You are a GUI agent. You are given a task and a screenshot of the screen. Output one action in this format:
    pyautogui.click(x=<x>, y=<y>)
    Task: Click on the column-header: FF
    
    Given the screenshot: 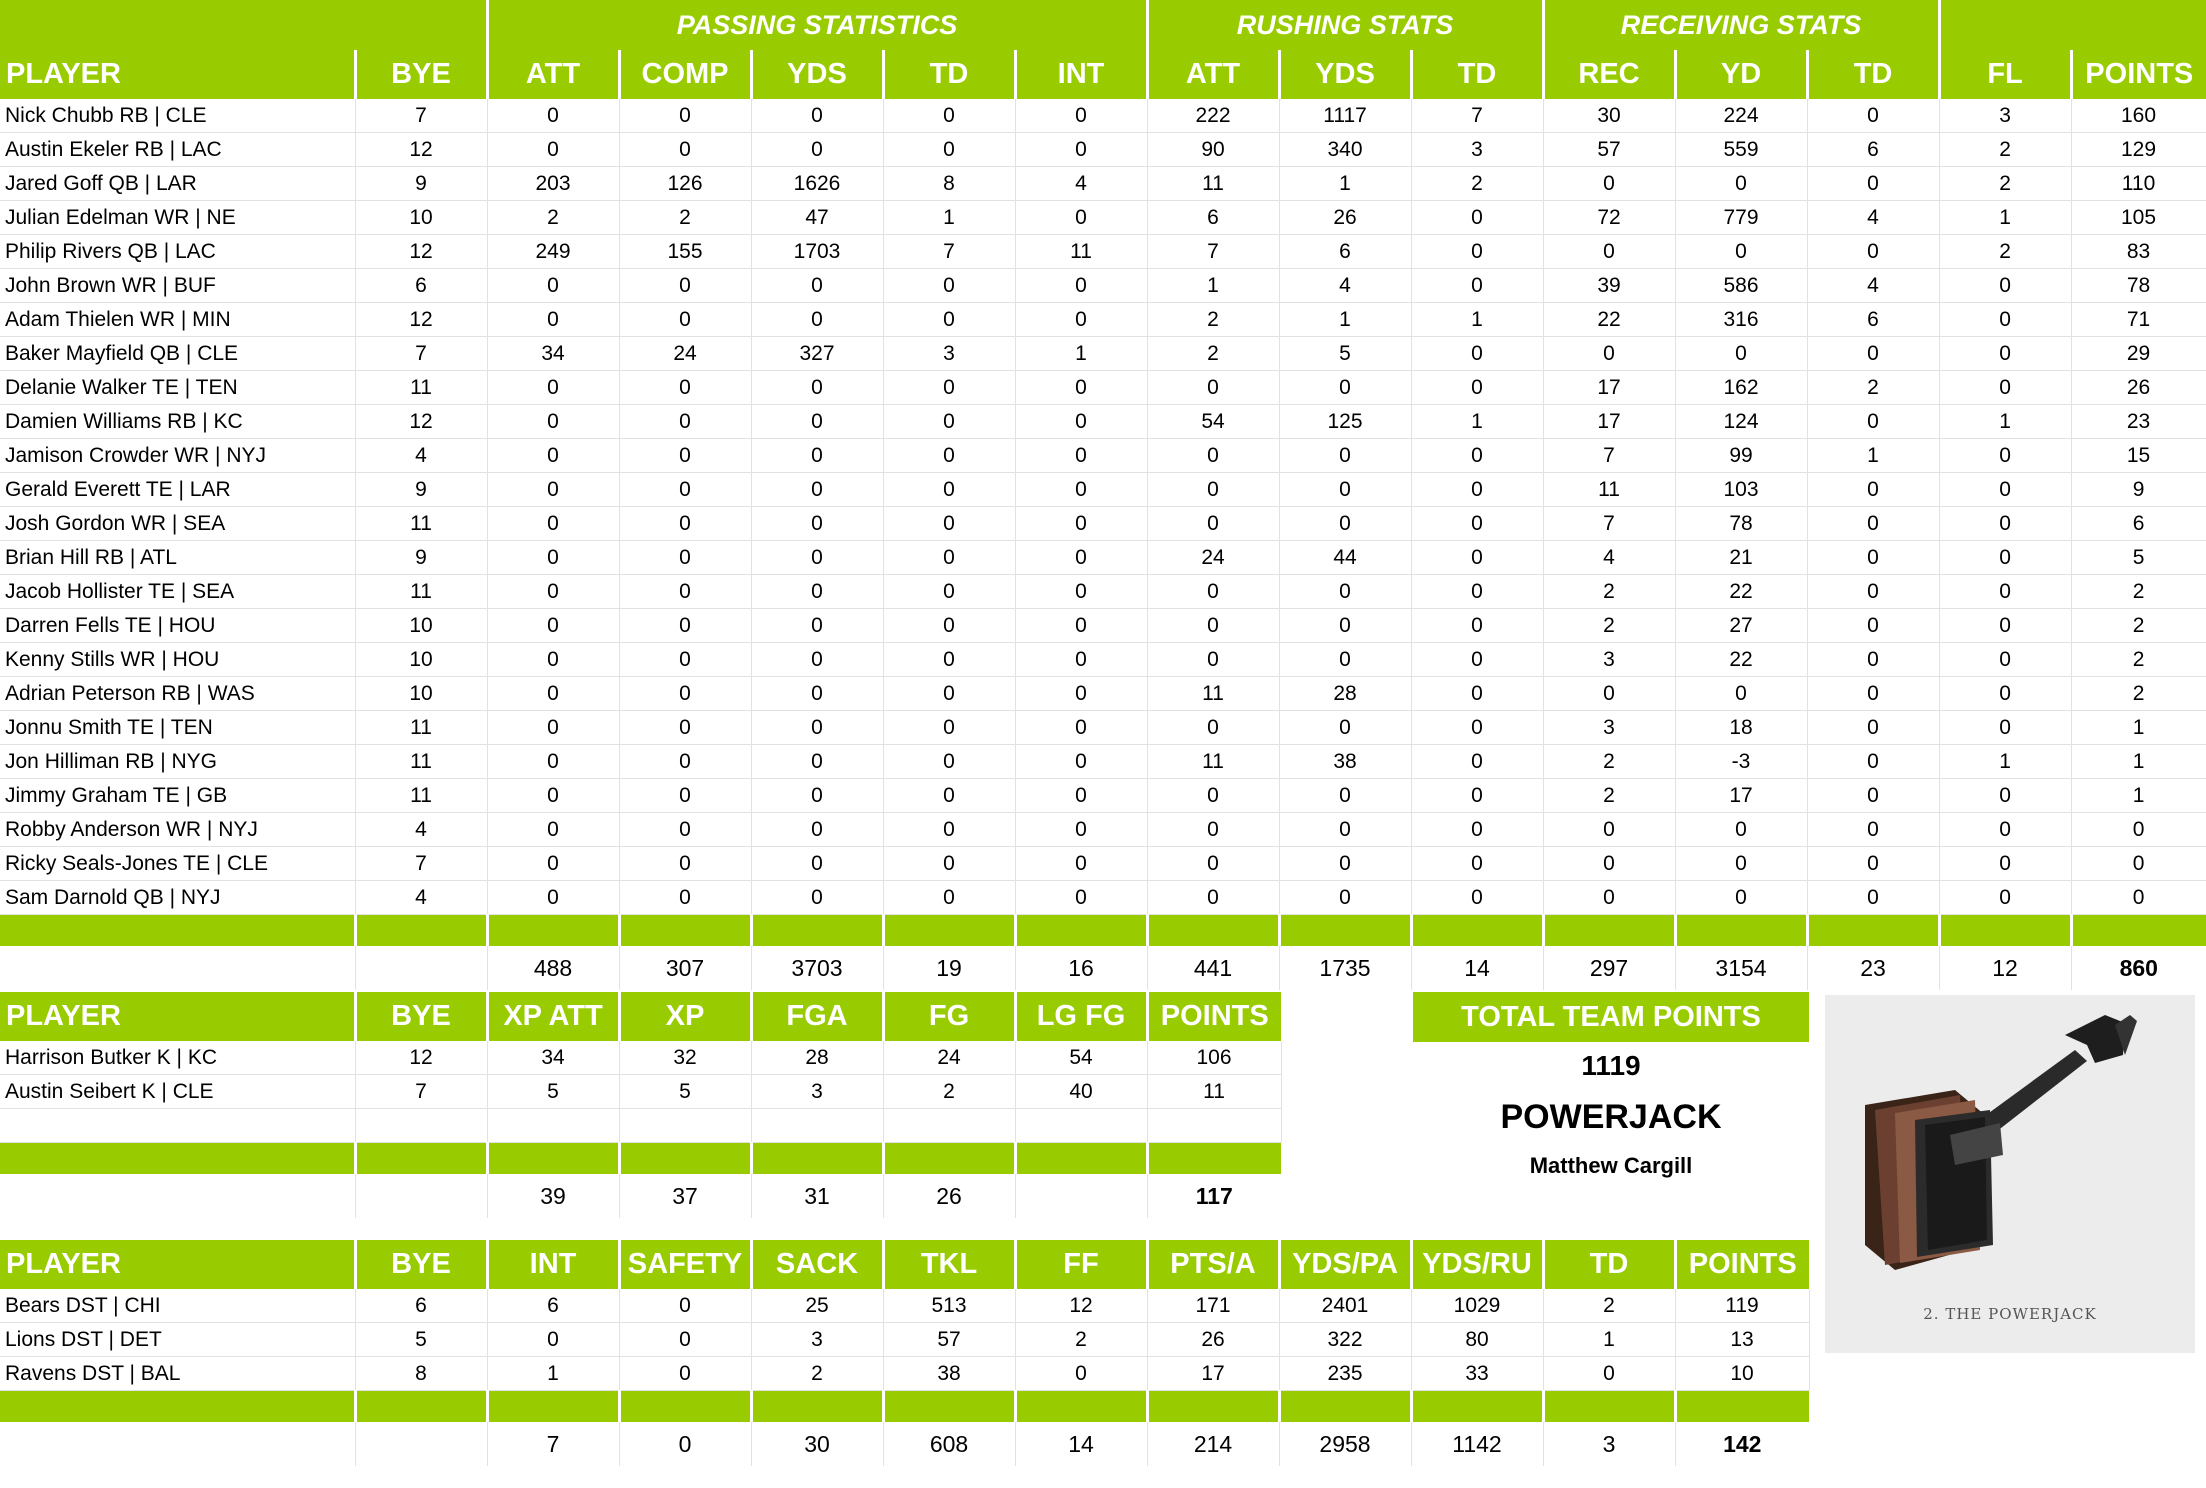 What is the action you would take?
    pyautogui.click(x=1082, y=1264)
    